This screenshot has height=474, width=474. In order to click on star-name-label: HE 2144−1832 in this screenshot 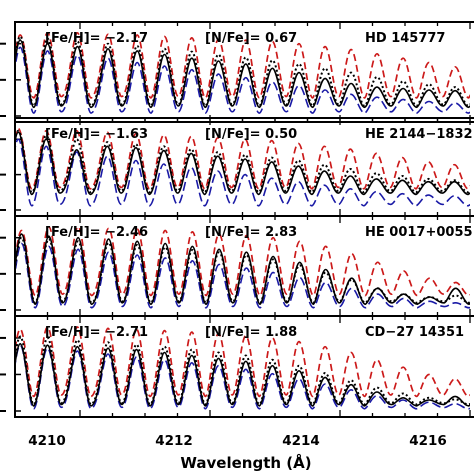, I will do `click(419, 134)`.